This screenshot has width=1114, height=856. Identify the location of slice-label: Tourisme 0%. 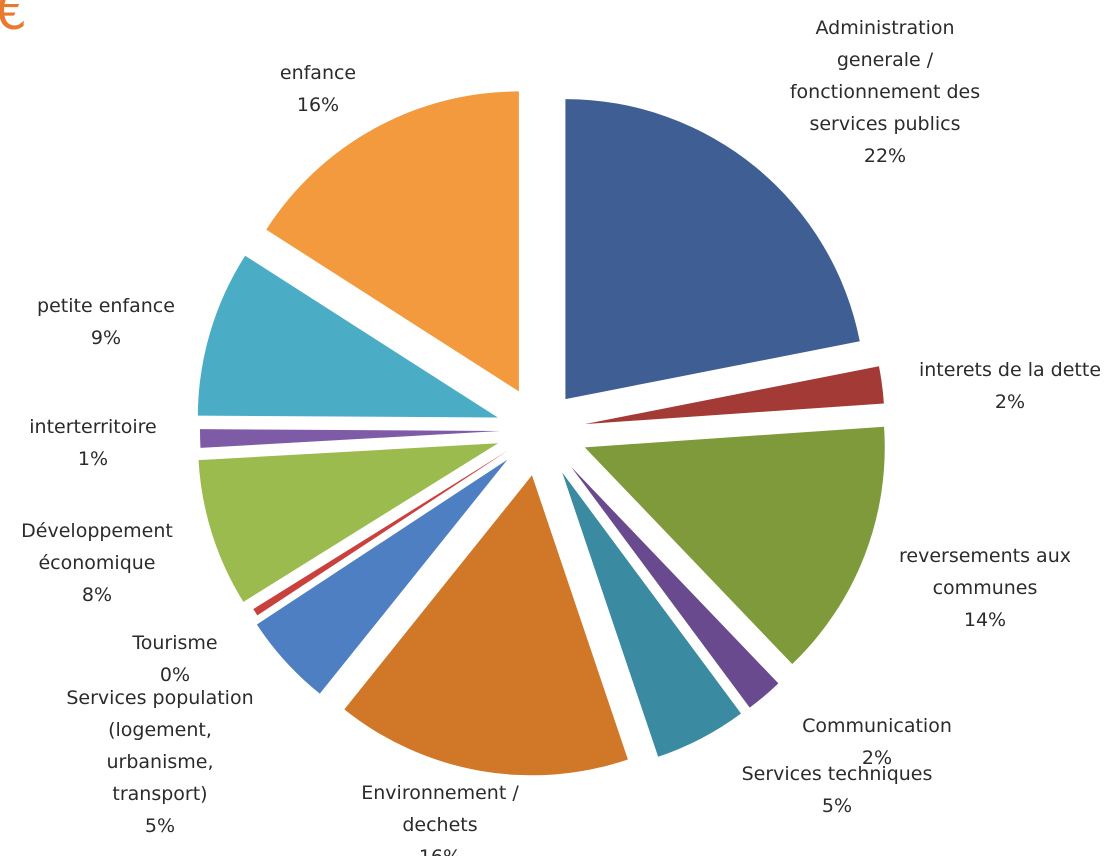
(174, 659).